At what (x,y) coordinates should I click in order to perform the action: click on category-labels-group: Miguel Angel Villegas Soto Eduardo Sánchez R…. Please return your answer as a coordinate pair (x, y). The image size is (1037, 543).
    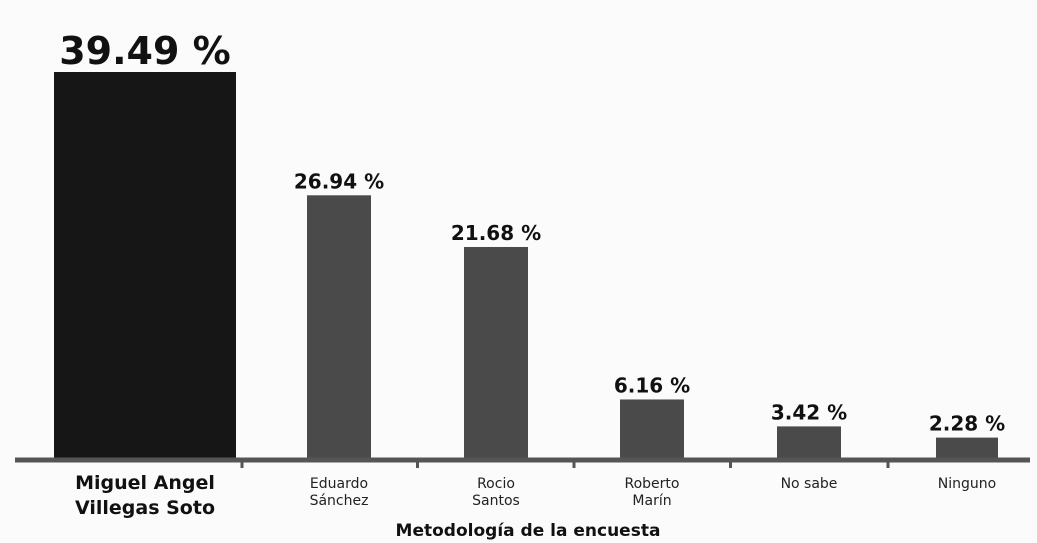
    Looking at the image, I should click on (535, 495).